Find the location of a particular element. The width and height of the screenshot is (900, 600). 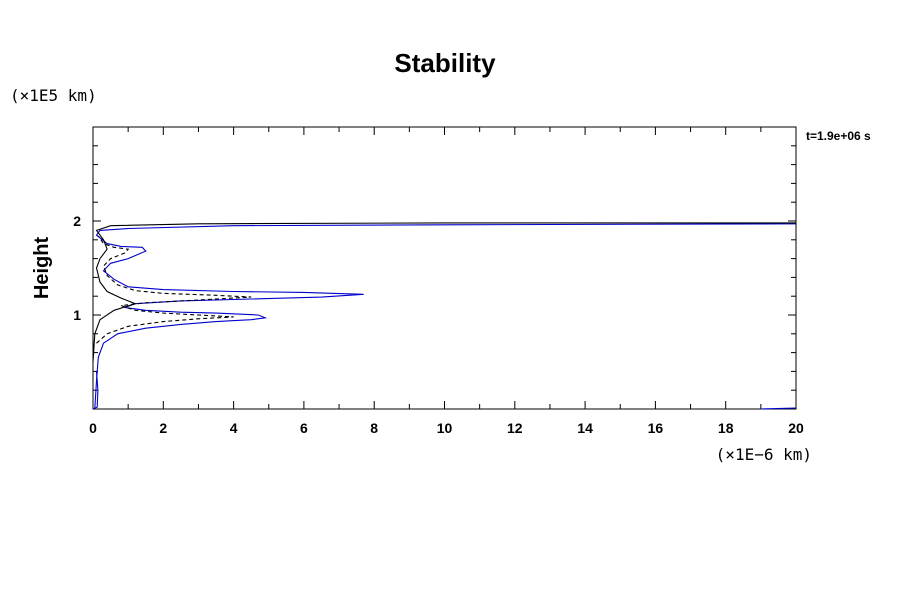

x-tick-label: 14 is located at coordinates (585, 428).